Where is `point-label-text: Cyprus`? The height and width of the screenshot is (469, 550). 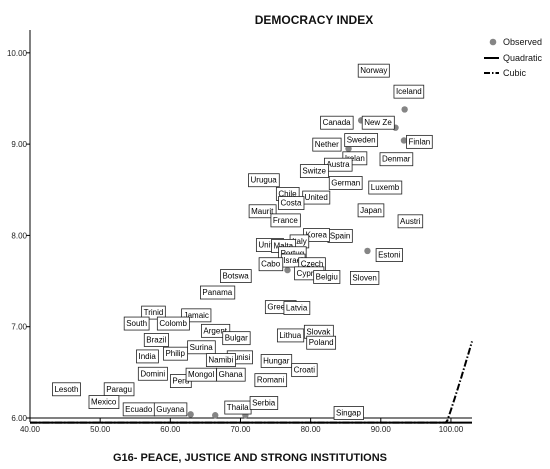
point-label-text: Cyprus is located at coordinates (309, 273).